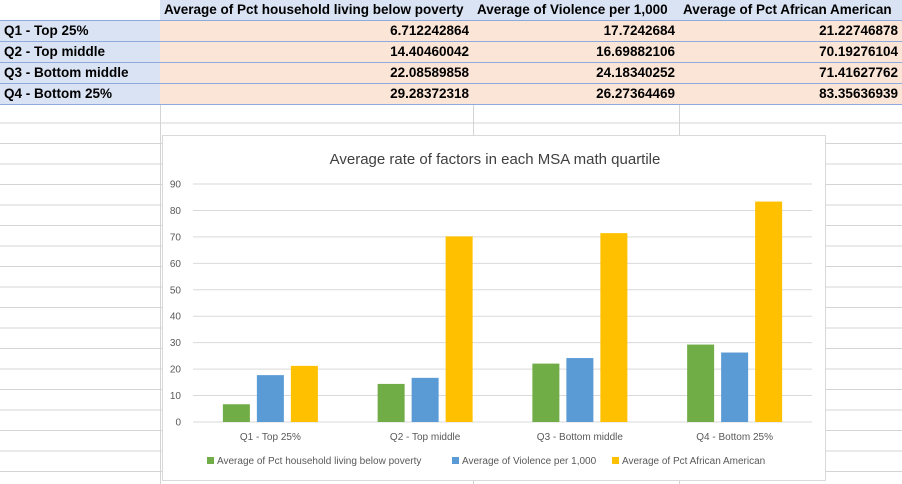 The height and width of the screenshot is (484, 902). Describe the element at coordinates (270, 437) in the screenshot. I see `x-tick-label: Q1 - Top 25%` at that location.